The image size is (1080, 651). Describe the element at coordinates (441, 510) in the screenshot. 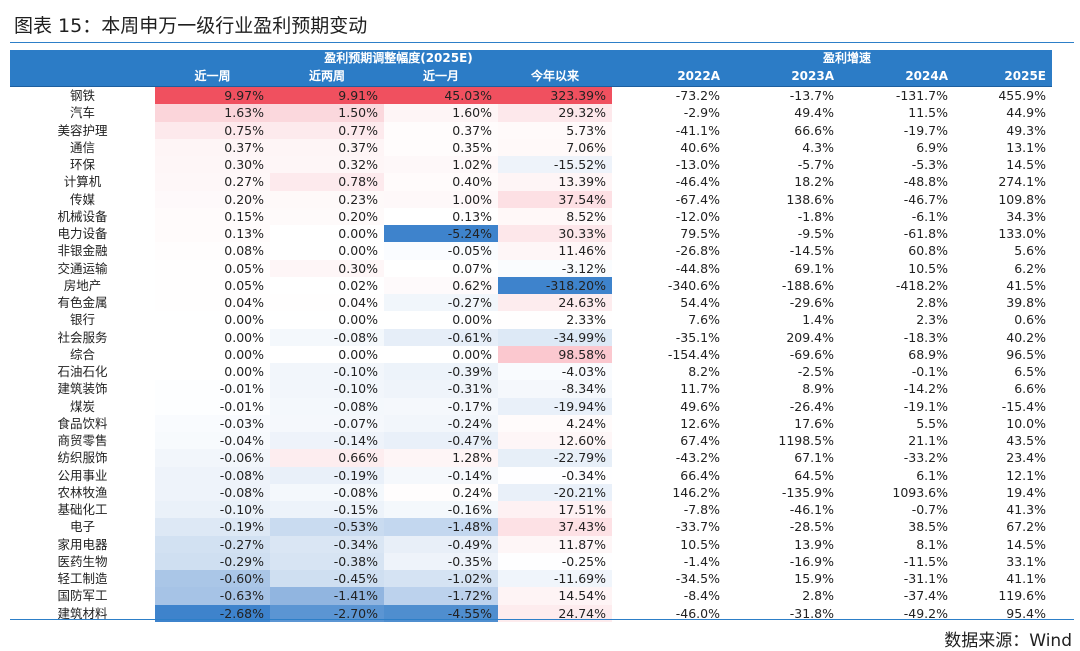

I see `cell-1m: -0.16%` at that location.